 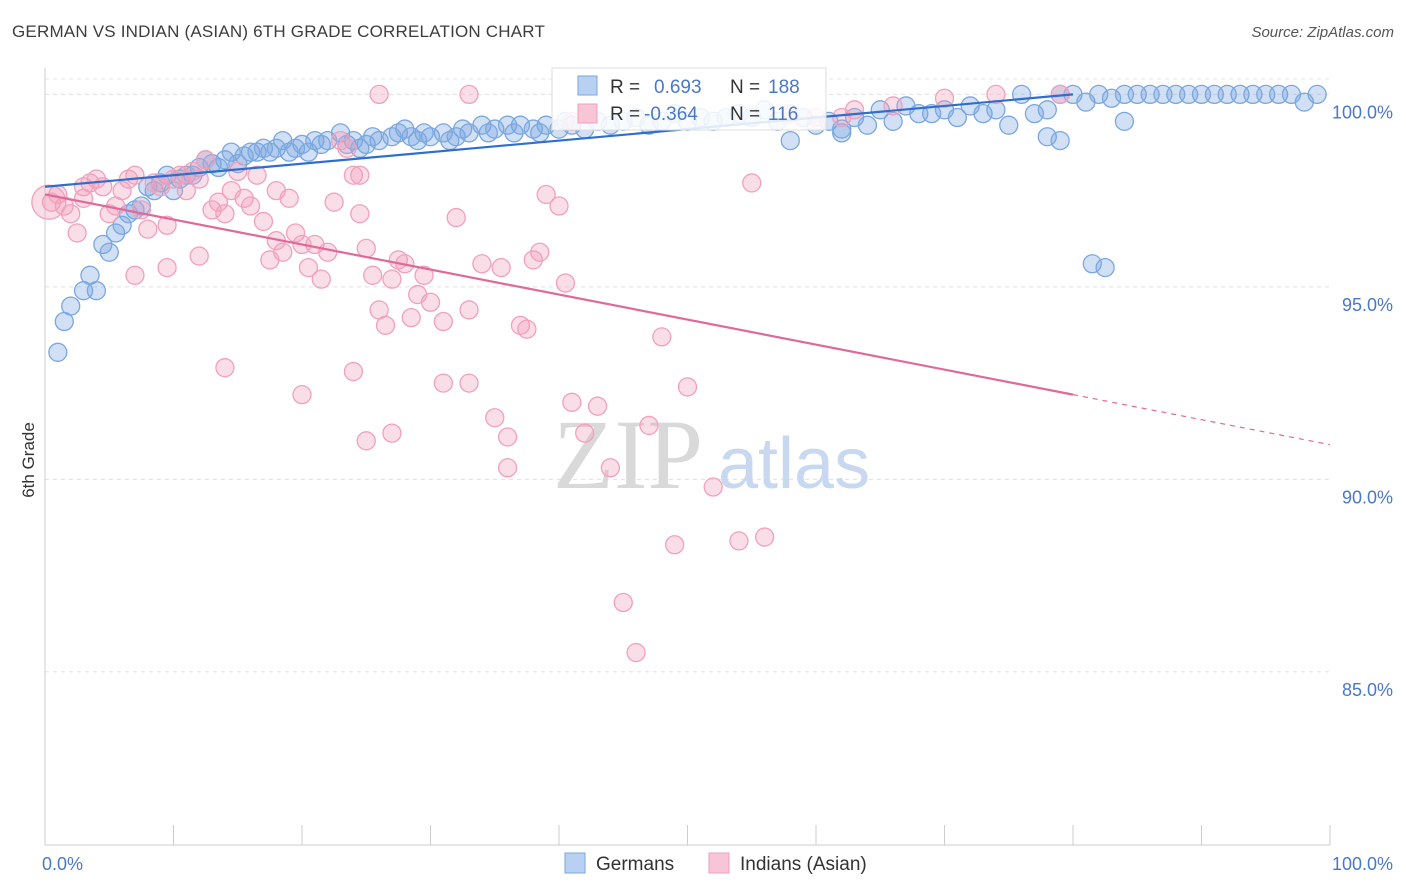 What do you see at coordinates (745, 114) in the screenshot?
I see `stats-n-label-indians: N =` at bounding box center [745, 114].